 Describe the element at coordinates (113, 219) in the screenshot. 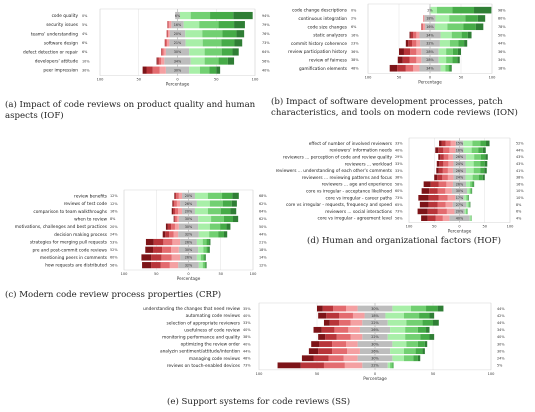

I see `left-percent-label: 8%` at that location.